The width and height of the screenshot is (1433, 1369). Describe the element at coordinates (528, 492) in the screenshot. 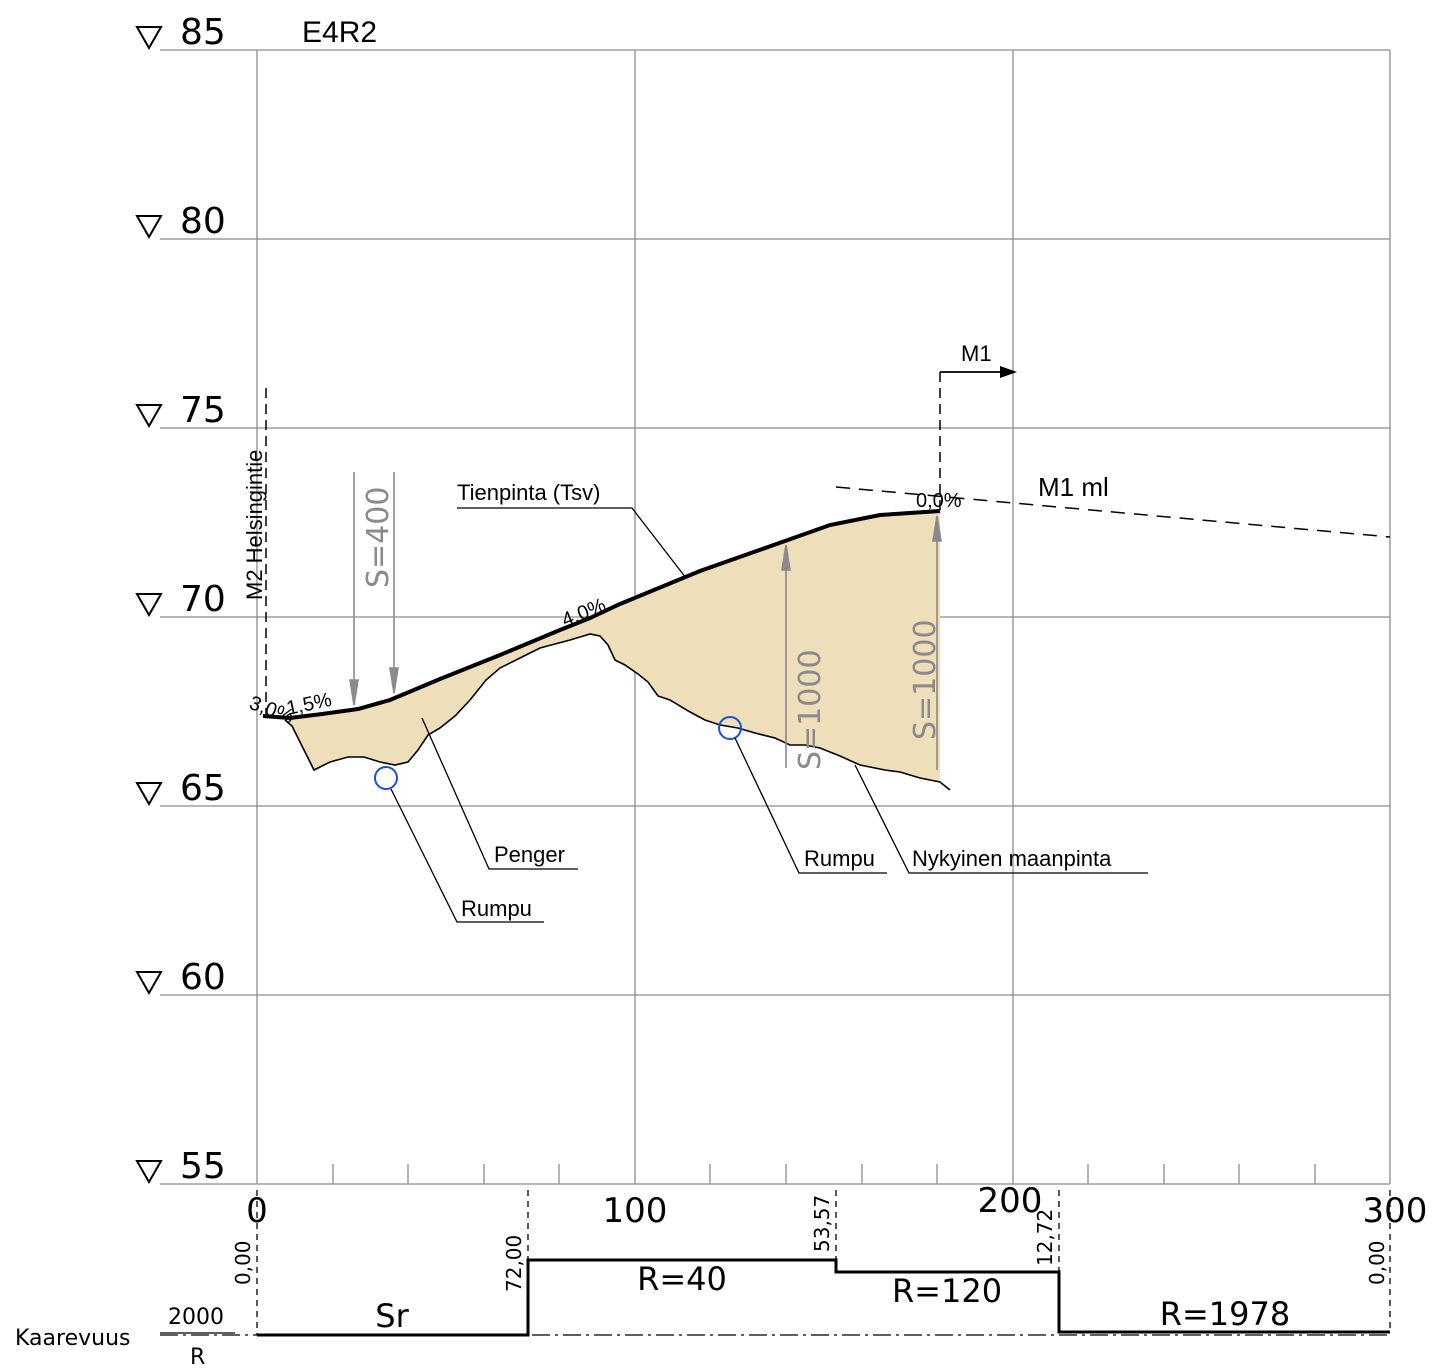

I see `road-surface-label: Tienpinta (Tsv)` at that location.